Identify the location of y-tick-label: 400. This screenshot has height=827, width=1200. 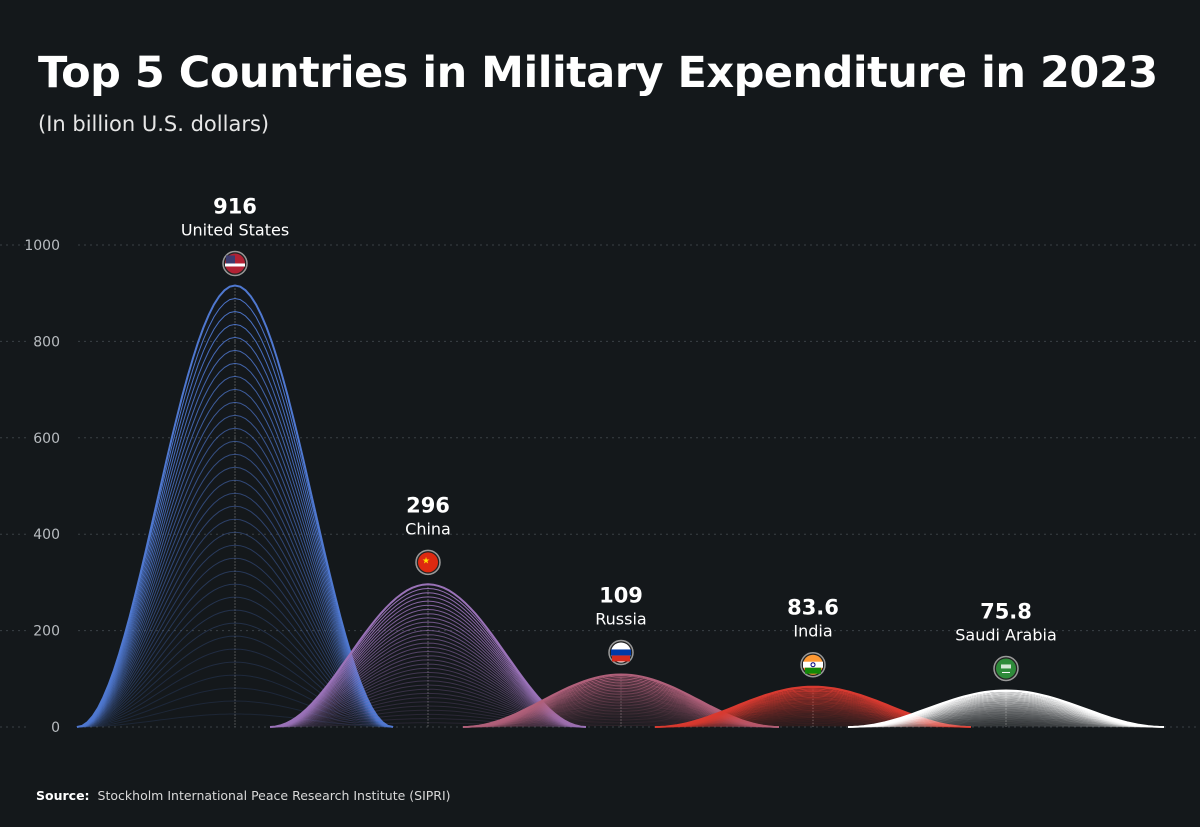
(46, 535).